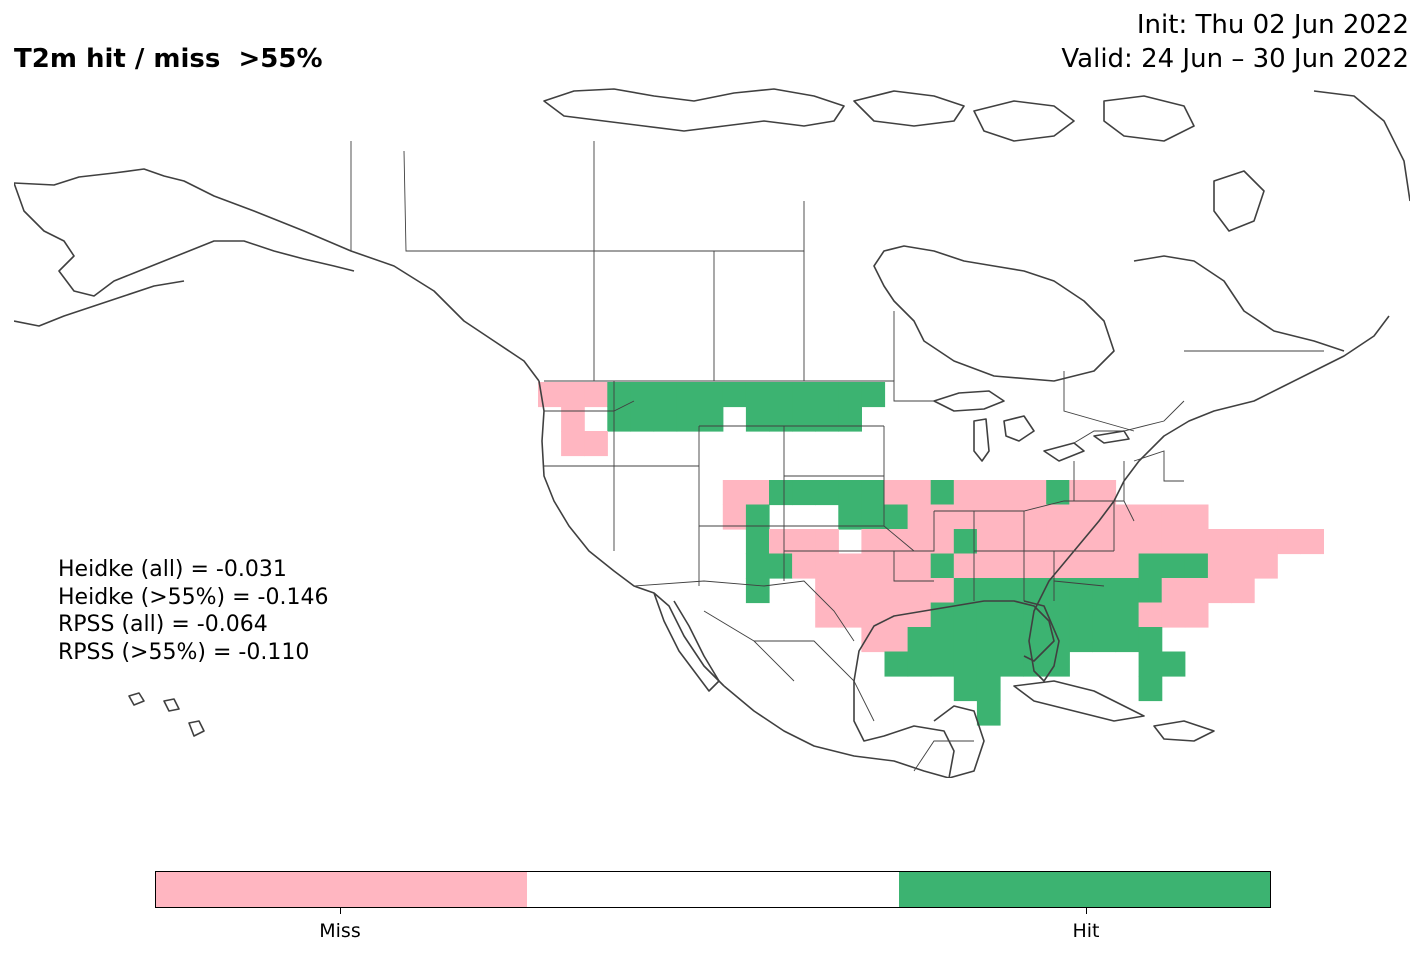 This screenshot has width=1425, height=958. What do you see at coordinates (1086, 931) in the screenshot?
I see `colorbar-label-hit: Hit` at bounding box center [1086, 931].